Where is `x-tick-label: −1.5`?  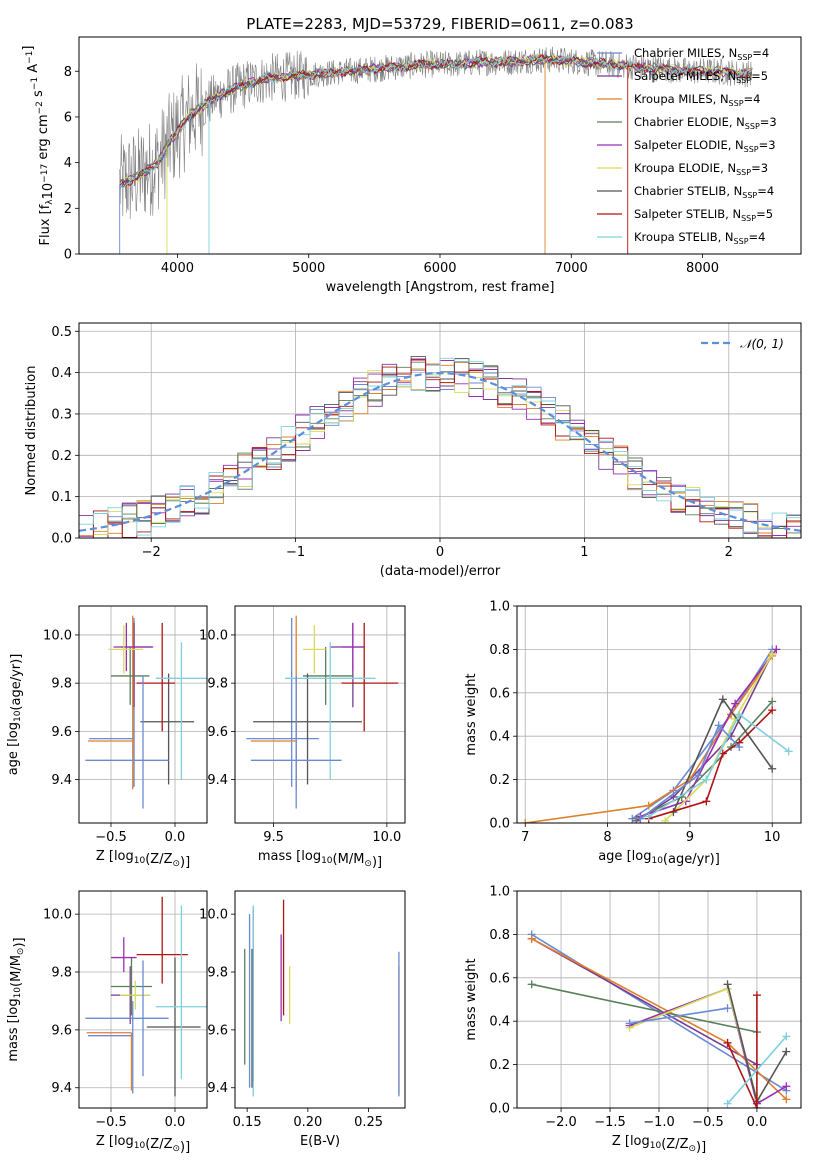
x-tick-label: −1.5 is located at coordinates (610, 1122).